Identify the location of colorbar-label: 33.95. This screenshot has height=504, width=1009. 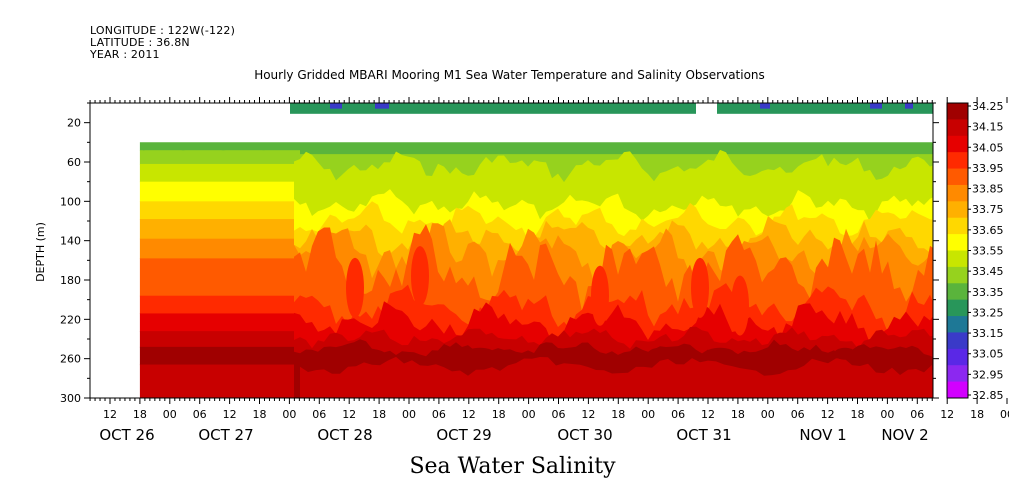
(988, 168).